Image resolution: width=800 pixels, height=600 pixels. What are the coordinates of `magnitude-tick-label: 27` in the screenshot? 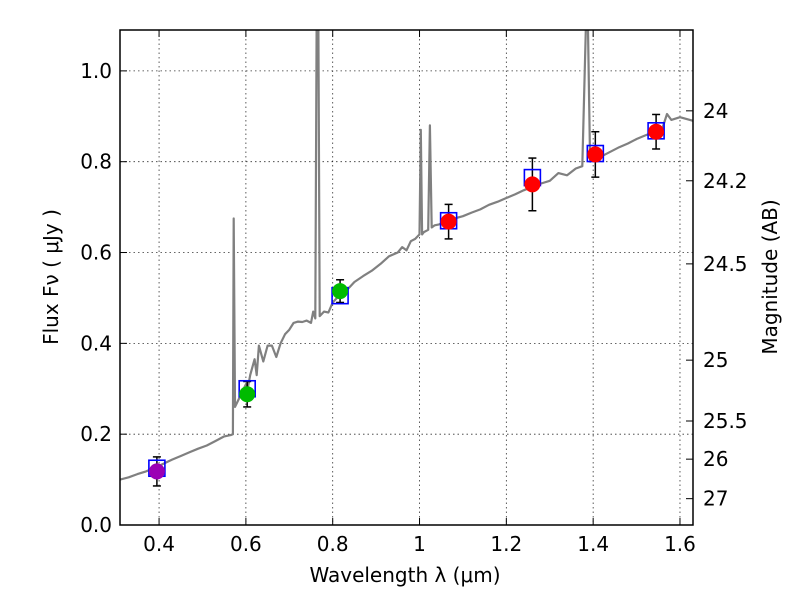 It's located at (715, 499).